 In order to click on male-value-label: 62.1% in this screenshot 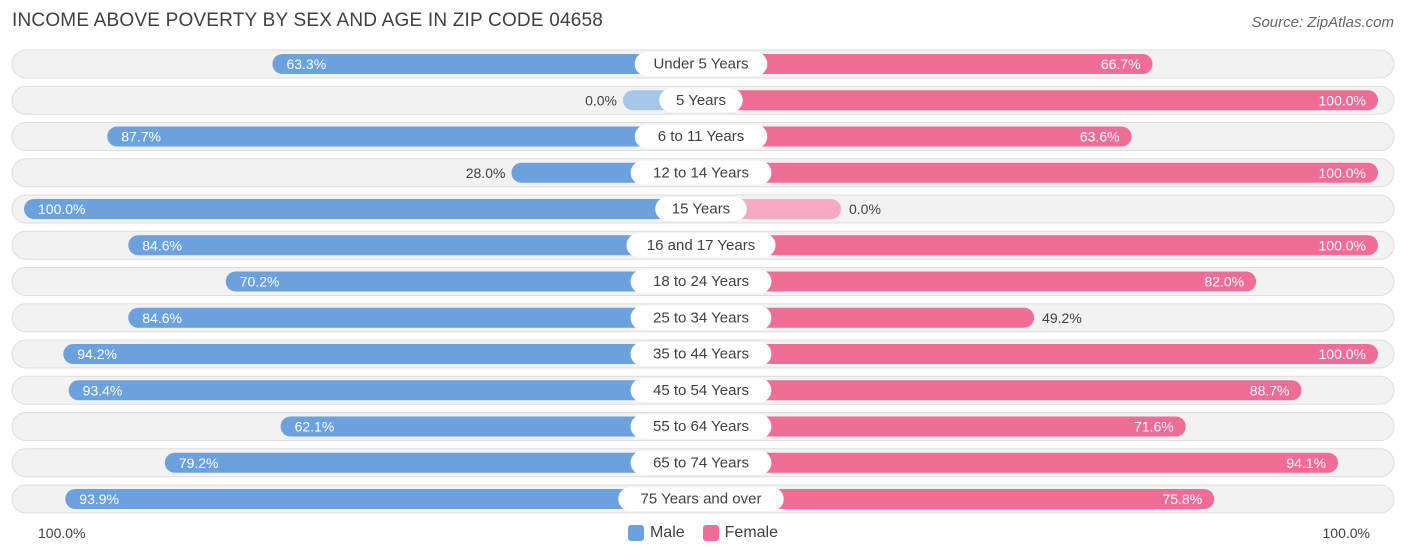, I will do `click(315, 427)`.